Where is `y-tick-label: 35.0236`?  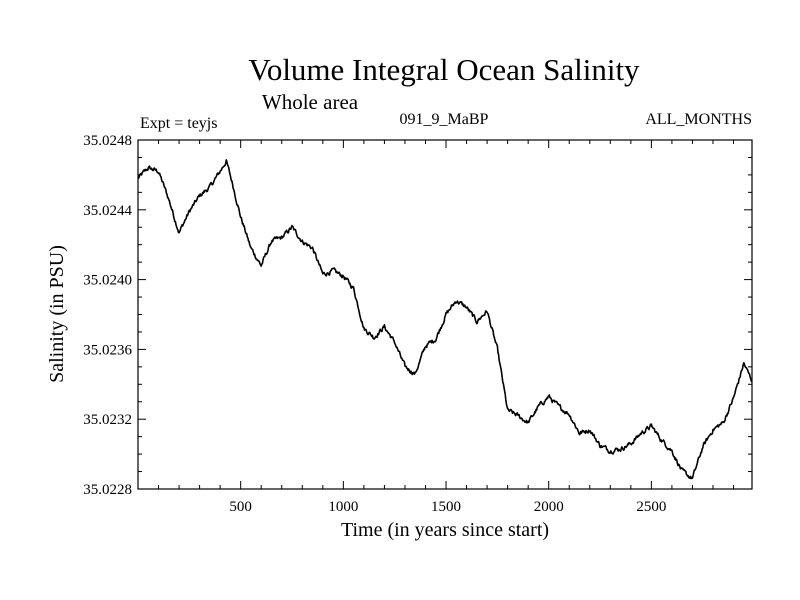 y-tick-label: 35.0236 is located at coordinates (107, 350).